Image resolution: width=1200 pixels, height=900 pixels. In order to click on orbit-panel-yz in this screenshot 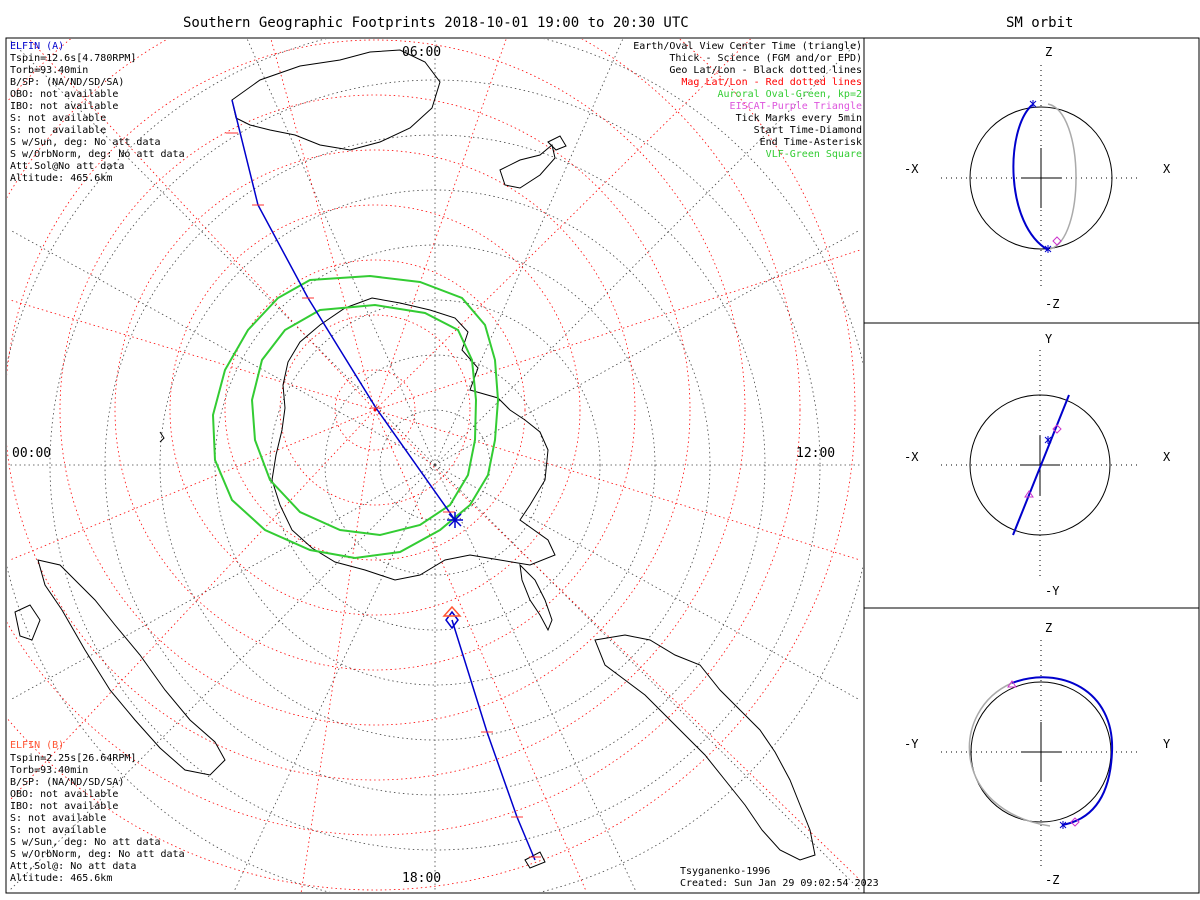, I will do `click(1041, 755)`.